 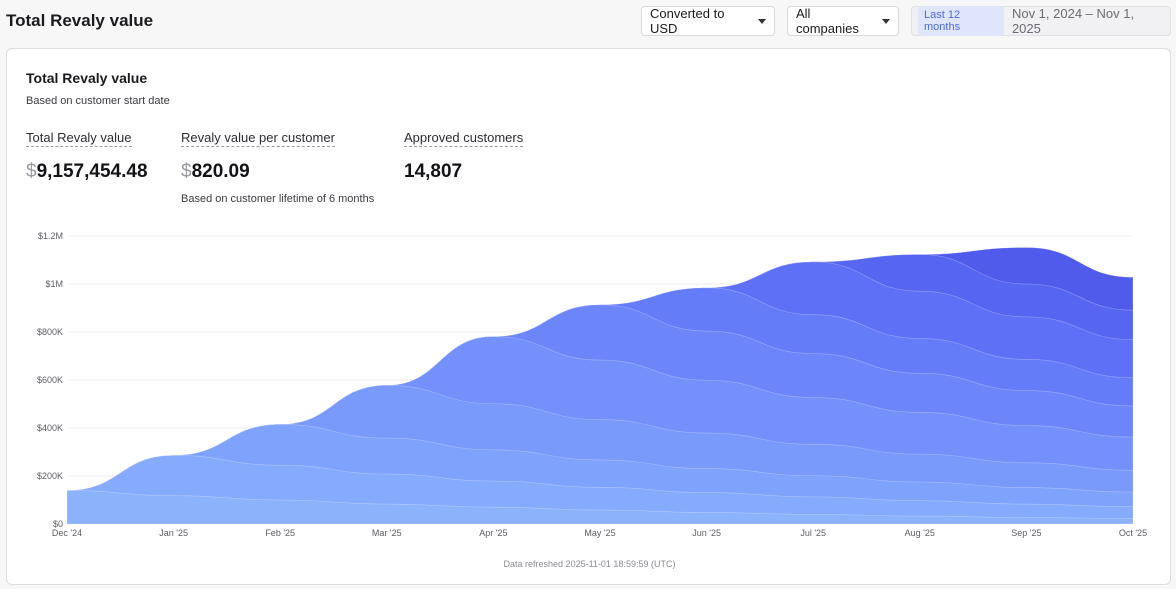 I want to click on metric-label: Approved customers, so click(x=464, y=138).